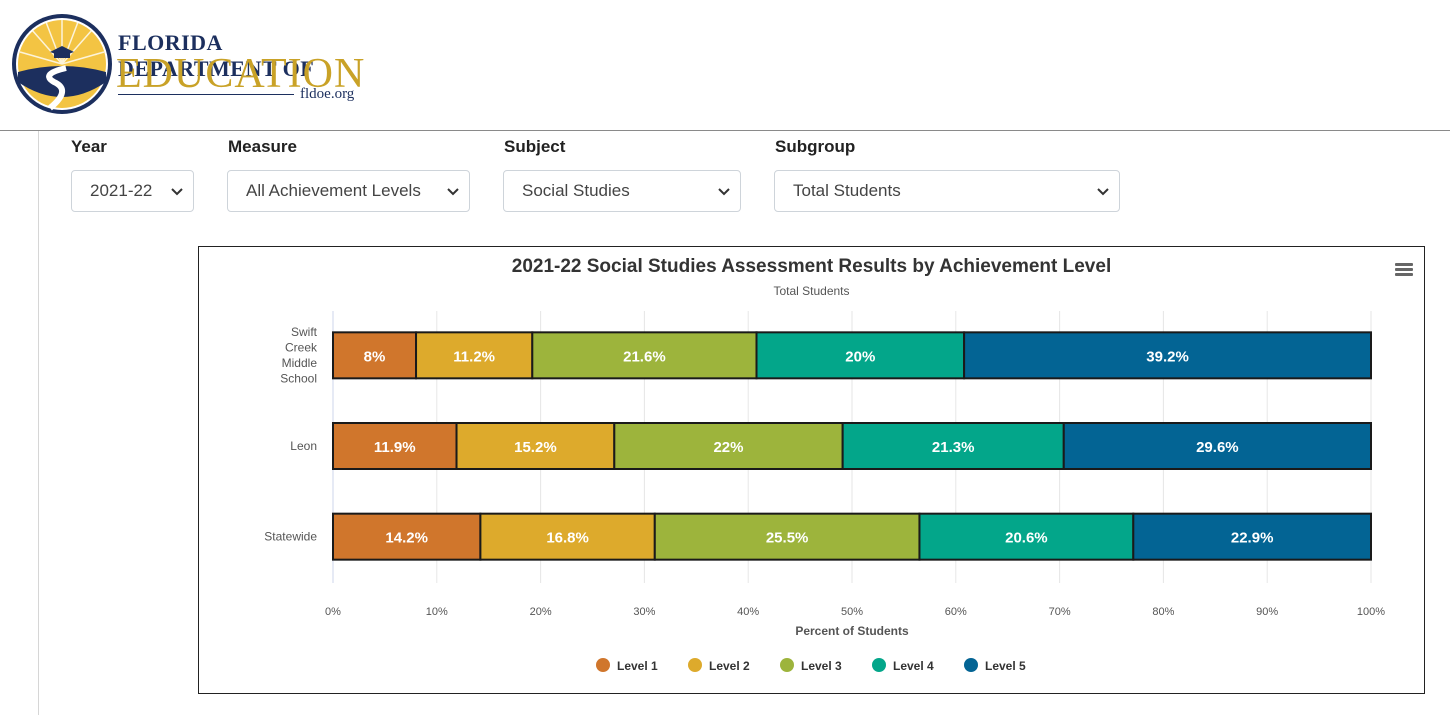 The image size is (1450, 715). I want to click on subgroup-select-value: Total Students, so click(847, 190).